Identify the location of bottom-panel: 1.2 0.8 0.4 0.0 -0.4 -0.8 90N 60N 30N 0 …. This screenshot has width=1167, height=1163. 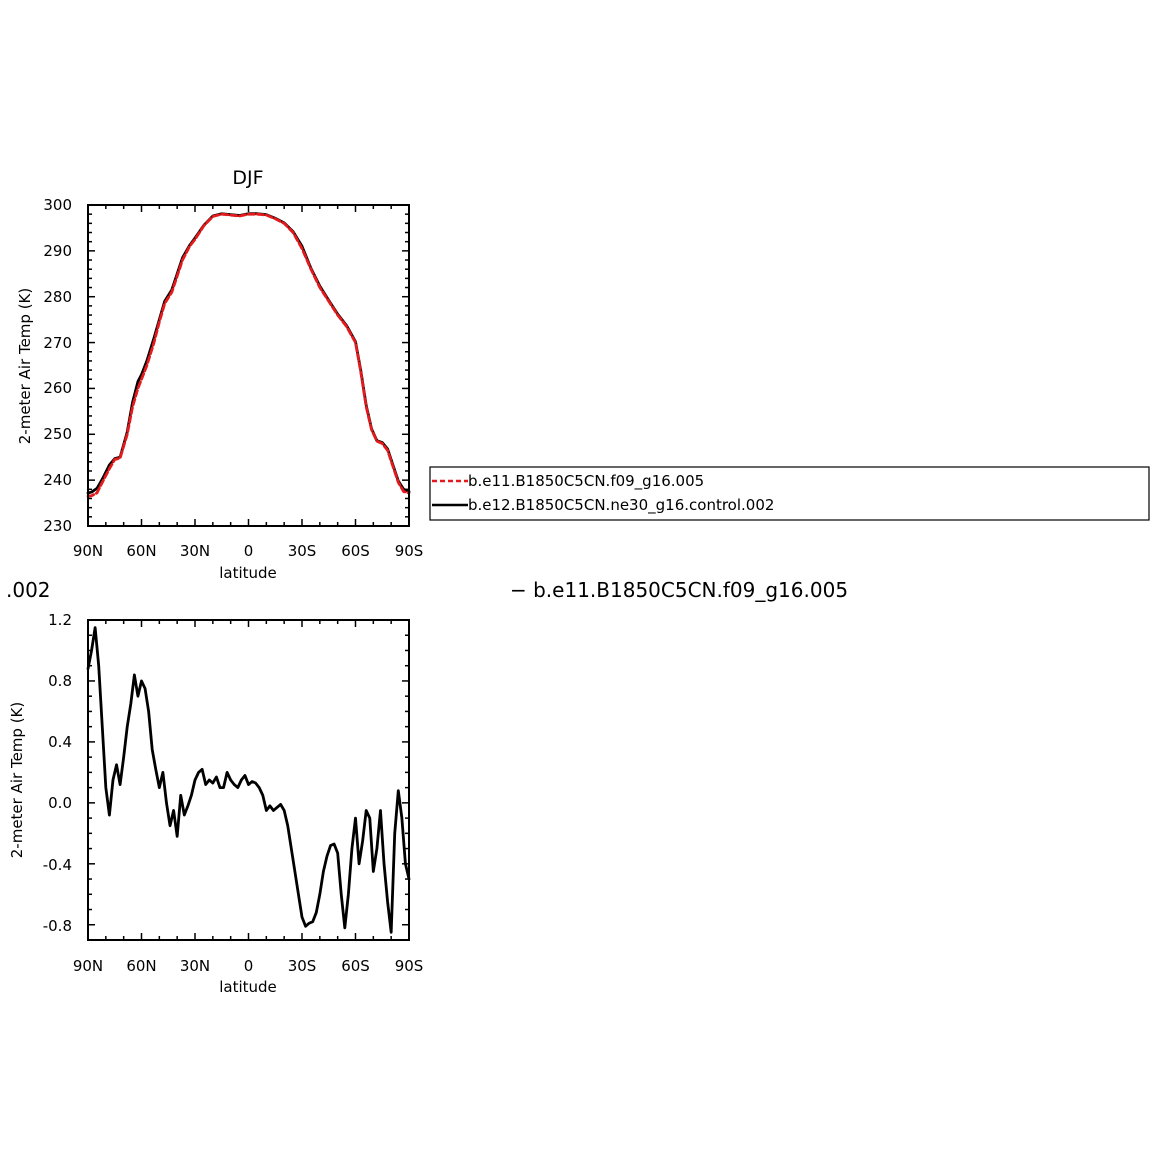
(215, 803).